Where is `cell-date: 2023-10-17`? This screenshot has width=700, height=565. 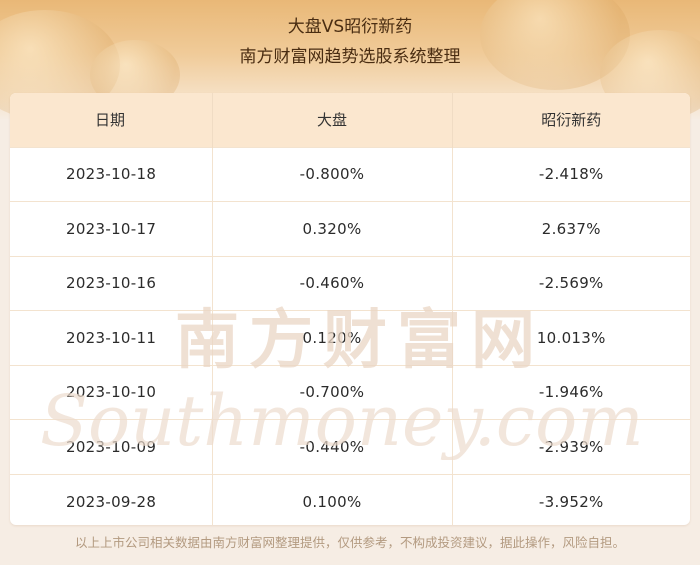
cell-date: 2023-10-17 is located at coordinates (111, 228).